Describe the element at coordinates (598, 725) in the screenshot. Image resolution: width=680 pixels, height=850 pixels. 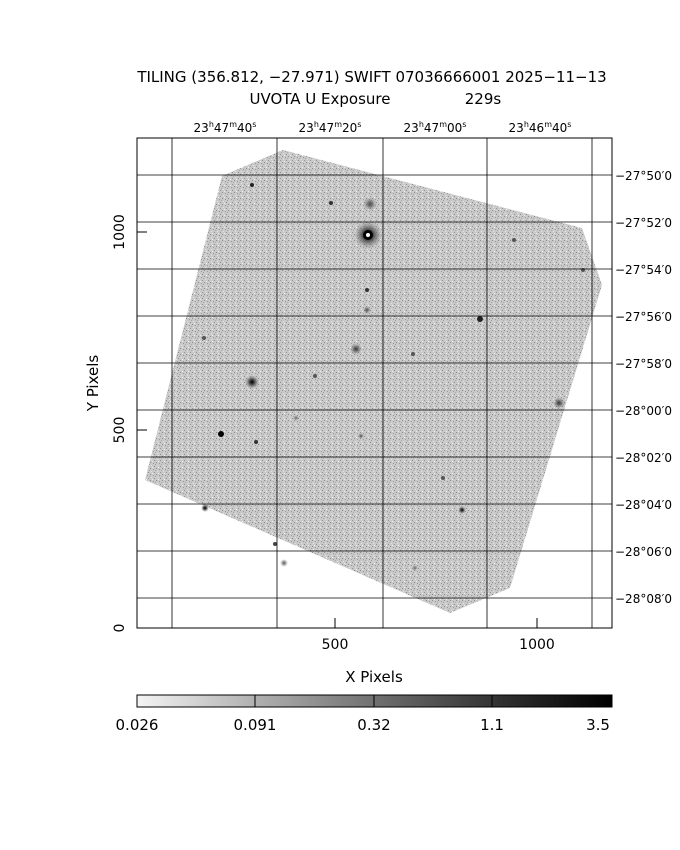
I see `colorbar-label-5: 3.5` at that location.